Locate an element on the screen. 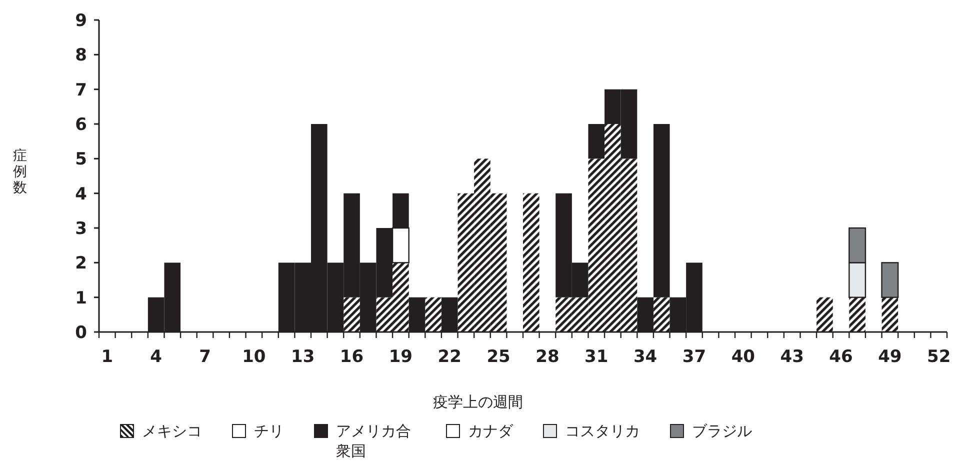  y-axis-title: 症例数 is located at coordinates (20, 172).